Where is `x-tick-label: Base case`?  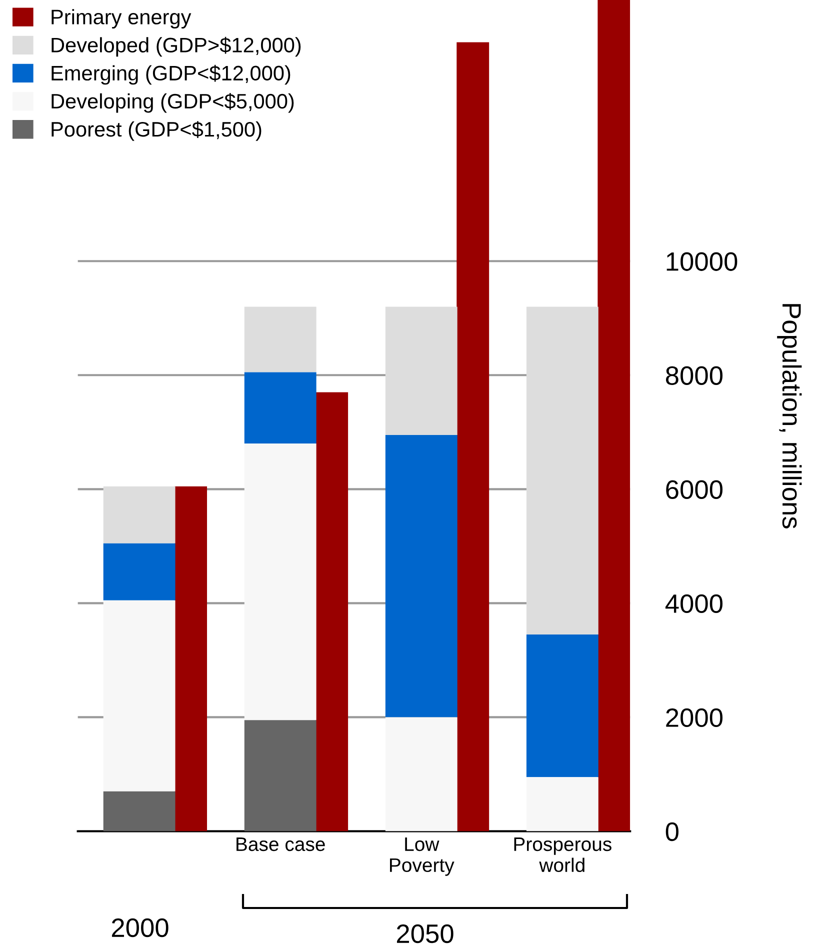 x-tick-label: Base case is located at coordinates (280, 845).